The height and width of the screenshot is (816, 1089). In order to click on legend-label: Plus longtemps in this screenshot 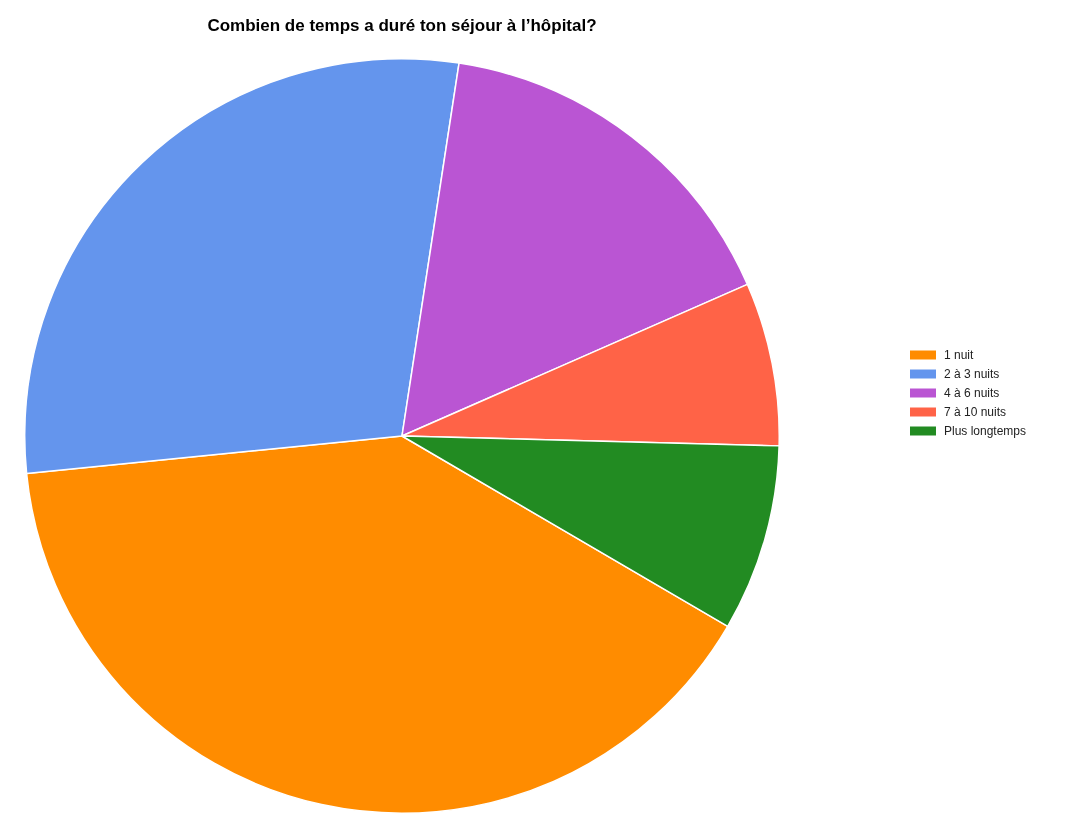, I will do `click(985, 430)`.